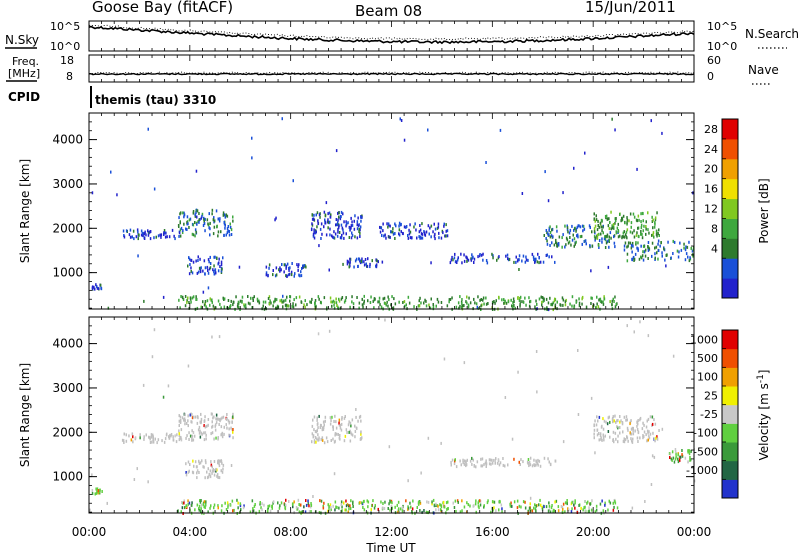 This screenshot has width=800, height=554. Describe the element at coordinates (190, 532) in the screenshot. I see `x-tick-label: 04:00` at that location.